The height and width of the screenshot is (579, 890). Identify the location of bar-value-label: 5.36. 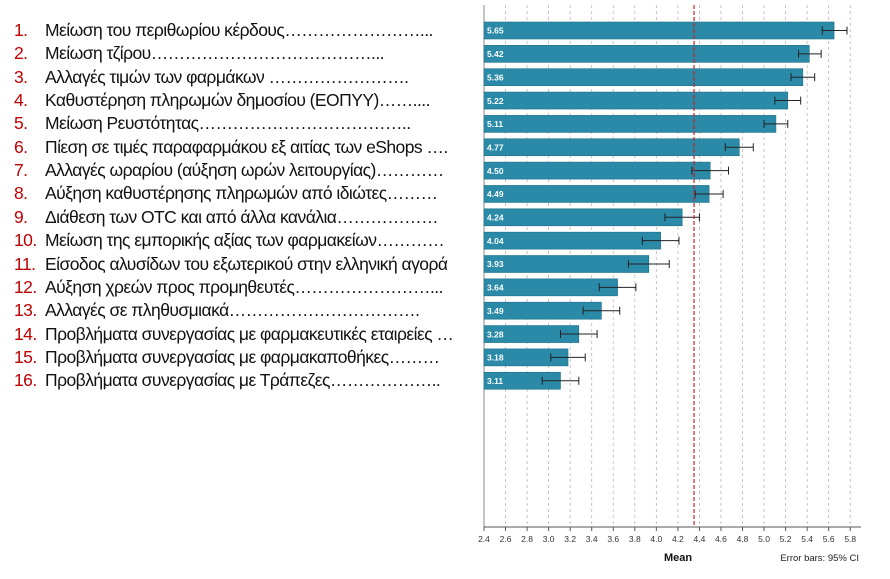
(495, 77).